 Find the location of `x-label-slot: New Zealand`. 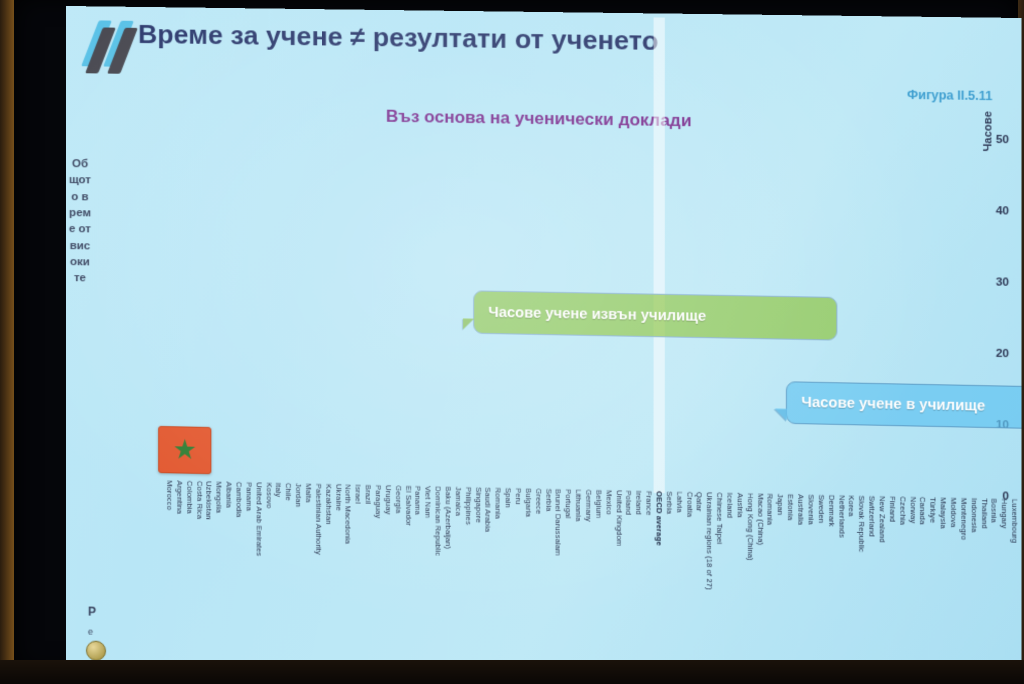

x-label-slot: New Zealand is located at coordinates (882, 580).